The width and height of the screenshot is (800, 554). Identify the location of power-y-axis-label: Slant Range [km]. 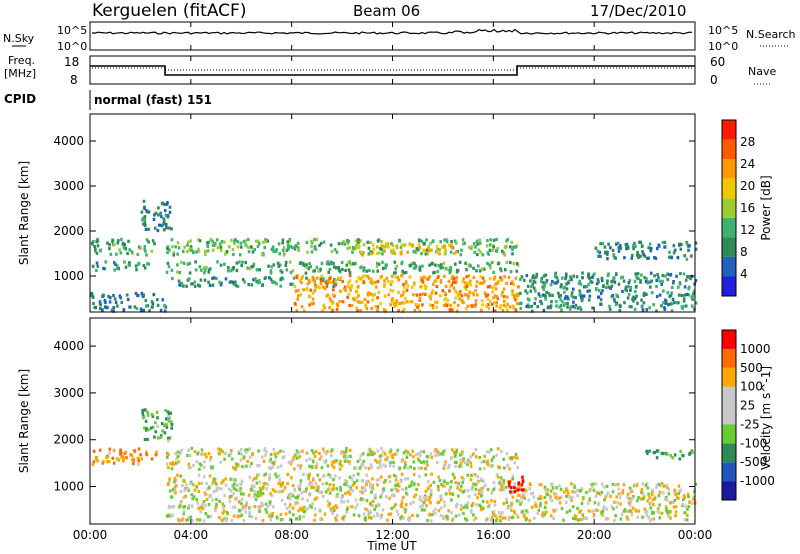
(24, 213).